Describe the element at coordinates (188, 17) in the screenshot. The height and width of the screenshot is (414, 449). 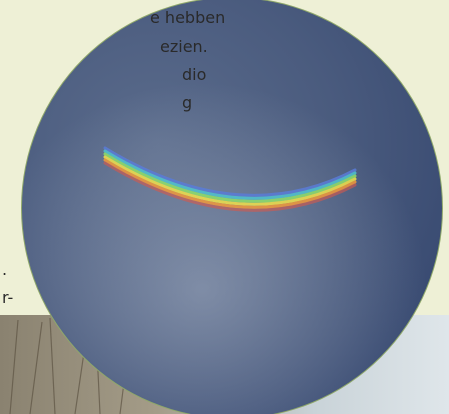
I see `text-line: e hebben` at that location.